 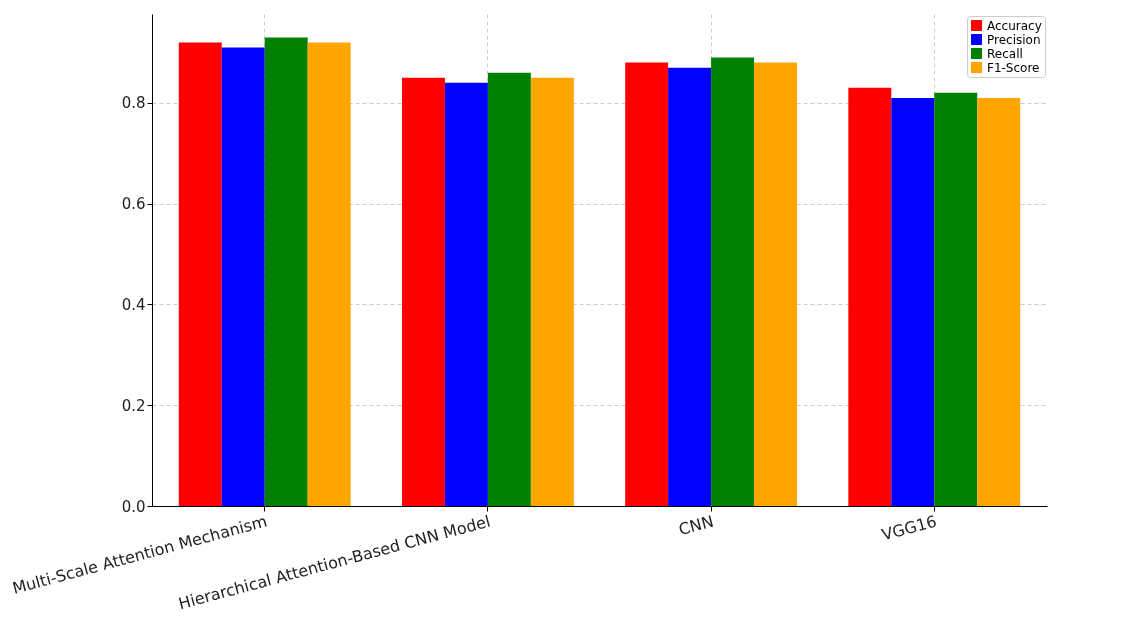 I want to click on x-tick-label: CNN, so click(x=696, y=525).